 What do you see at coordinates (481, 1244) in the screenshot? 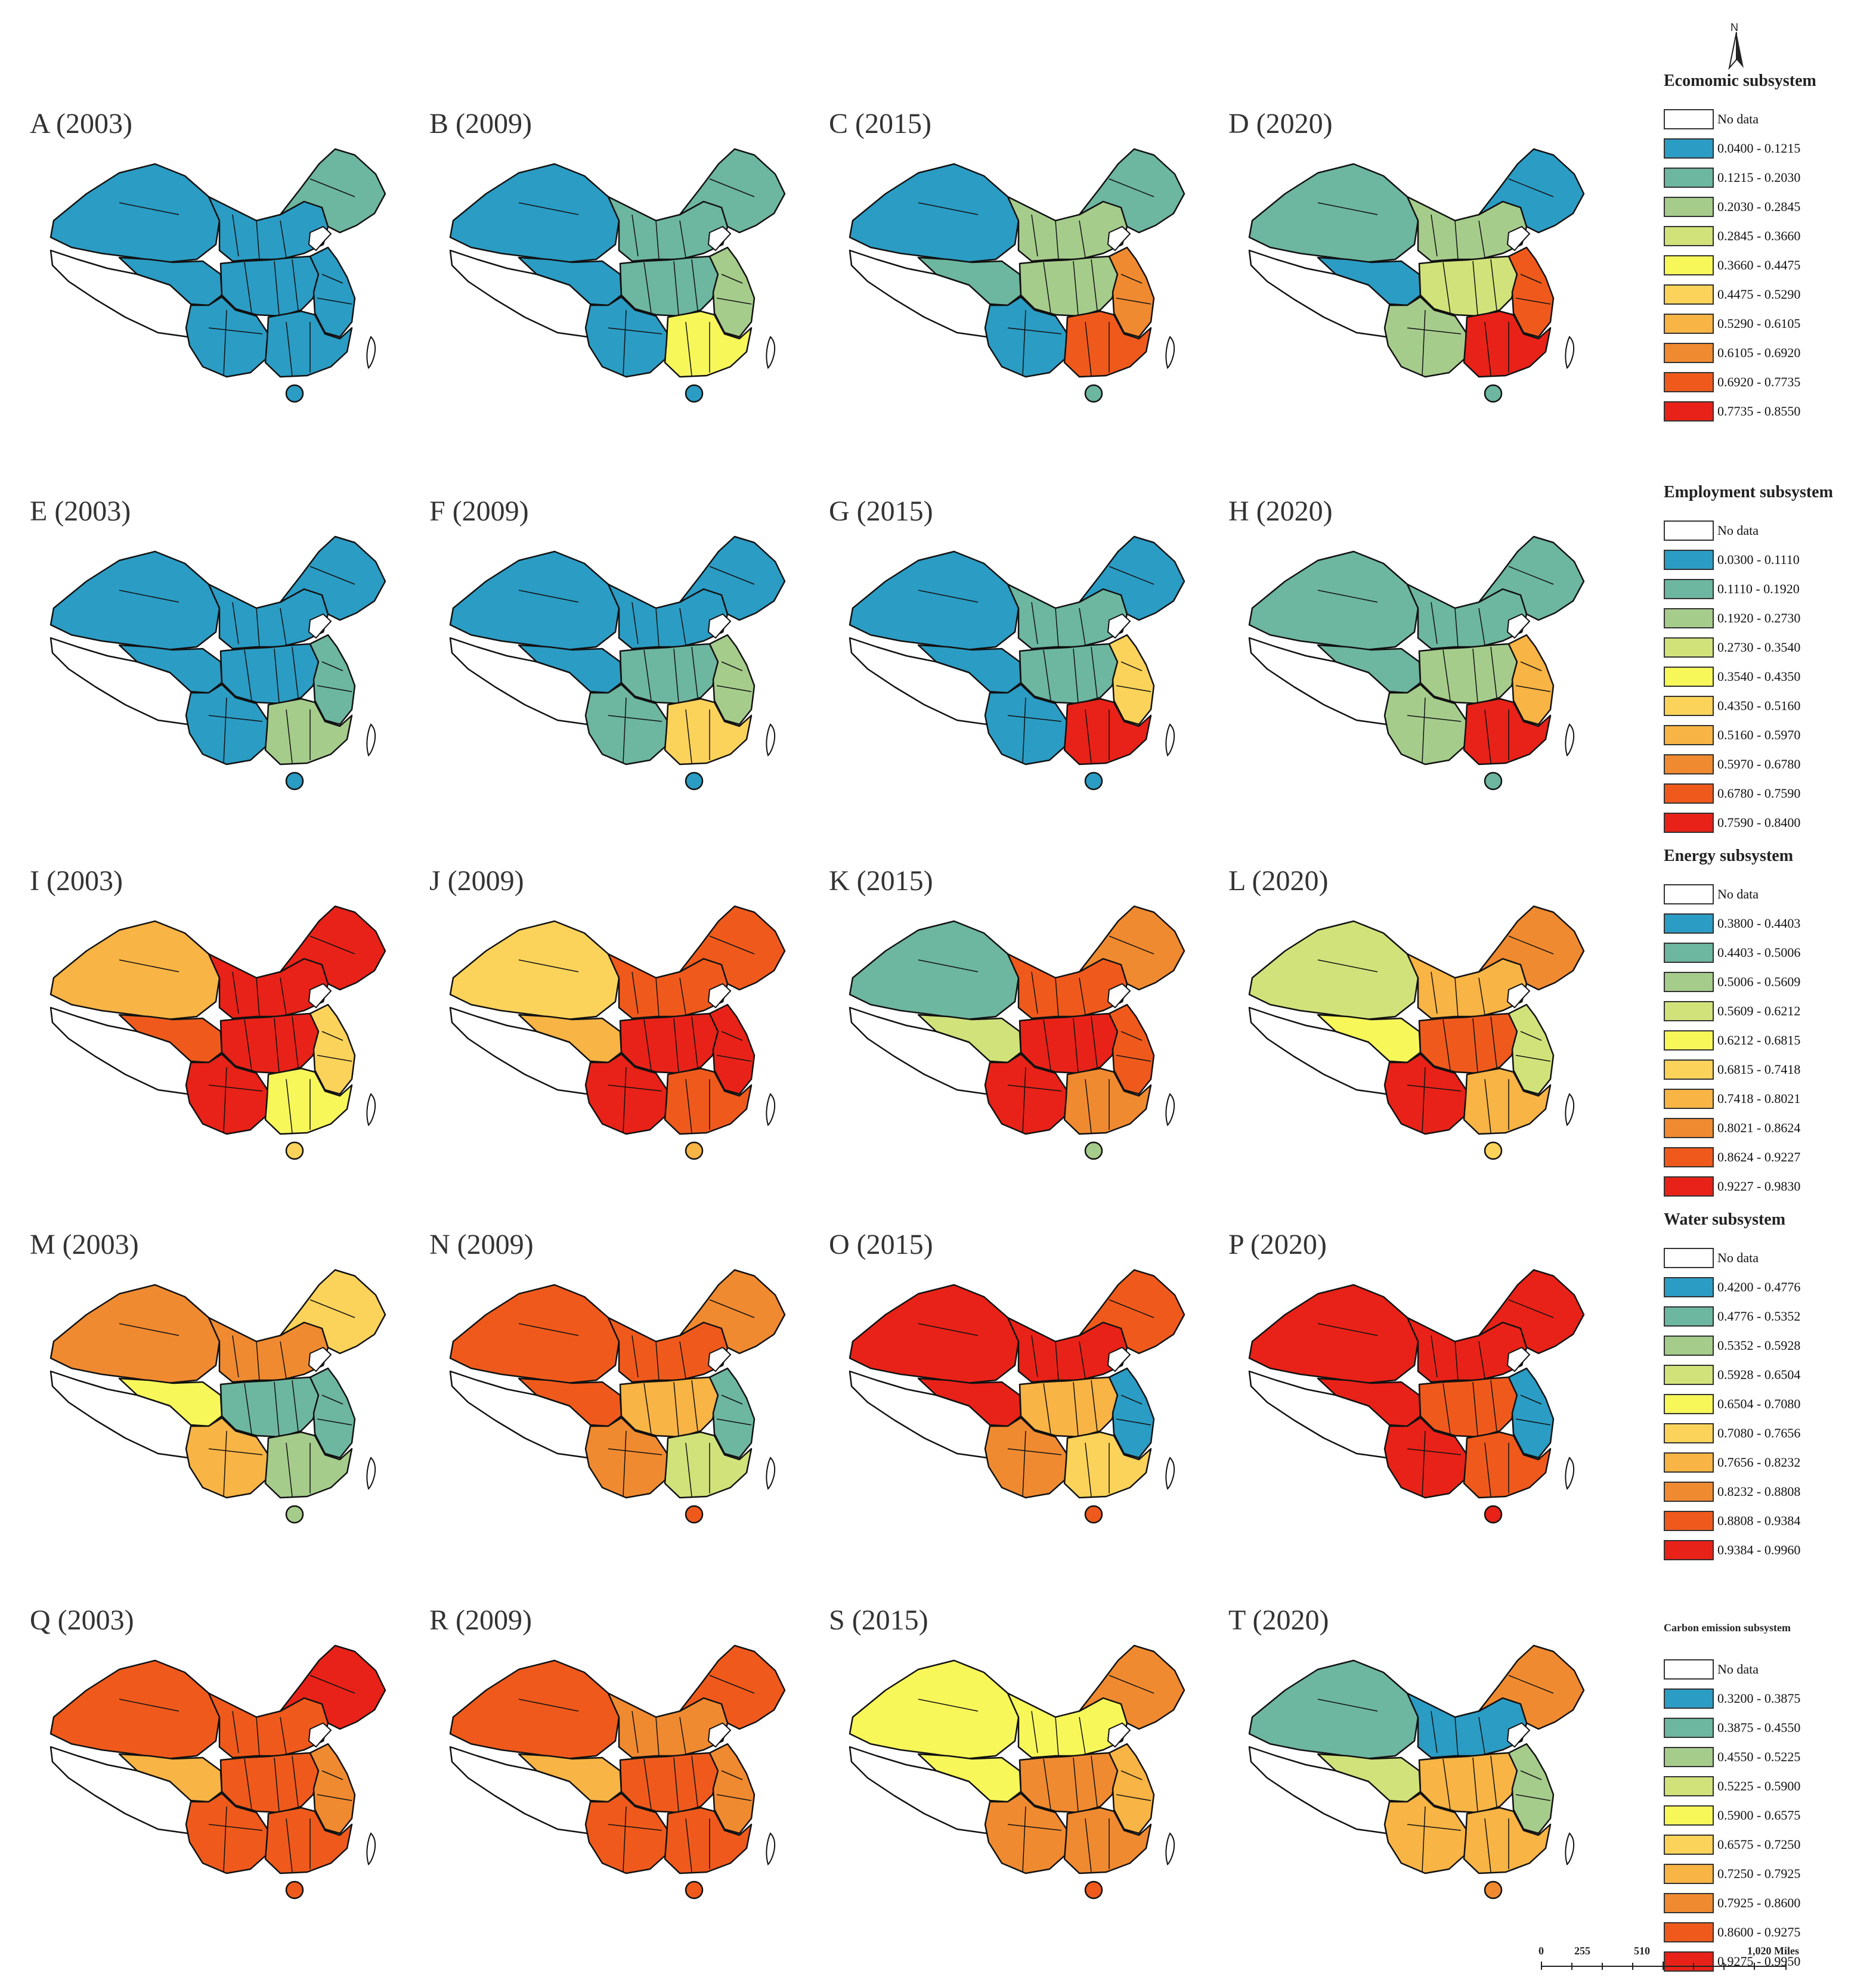
I see `panel-label: N (2009)` at bounding box center [481, 1244].